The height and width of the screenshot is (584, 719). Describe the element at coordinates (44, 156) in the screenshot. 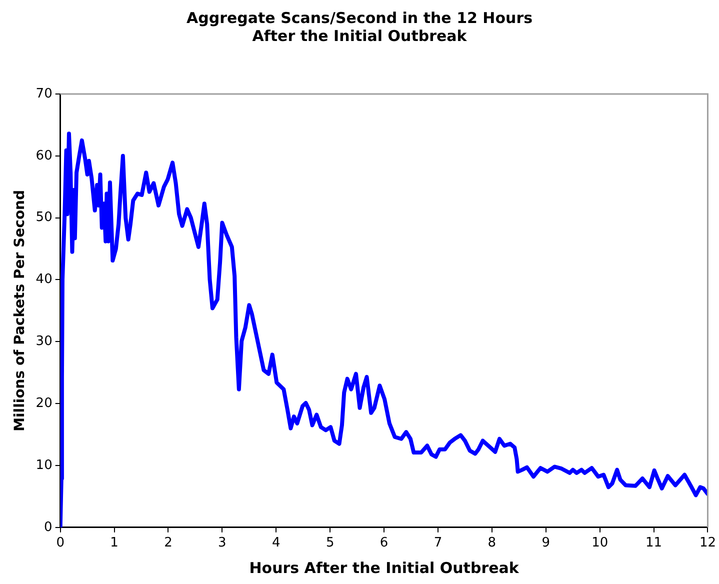

I see `y-tick-label: 60` at that location.